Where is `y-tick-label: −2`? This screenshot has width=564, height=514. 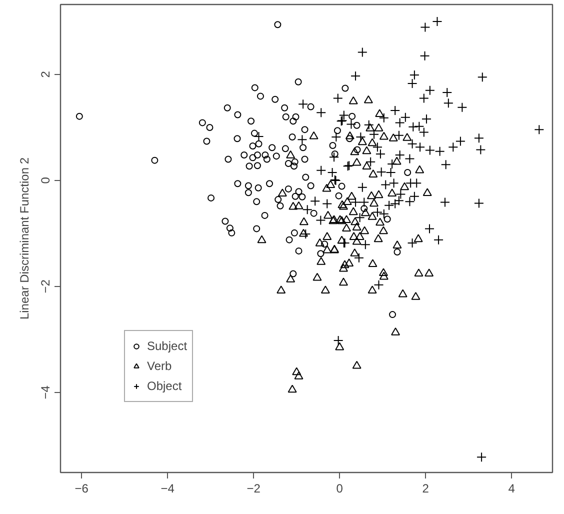 y-tick-label: −2 is located at coordinates (45, 286).